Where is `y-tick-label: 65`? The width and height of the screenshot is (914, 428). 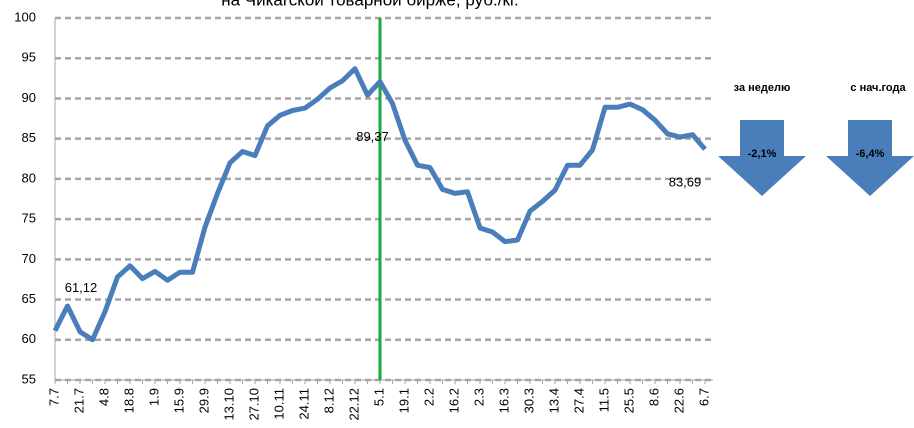
y-tick-label: 65 is located at coordinates (29, 298).